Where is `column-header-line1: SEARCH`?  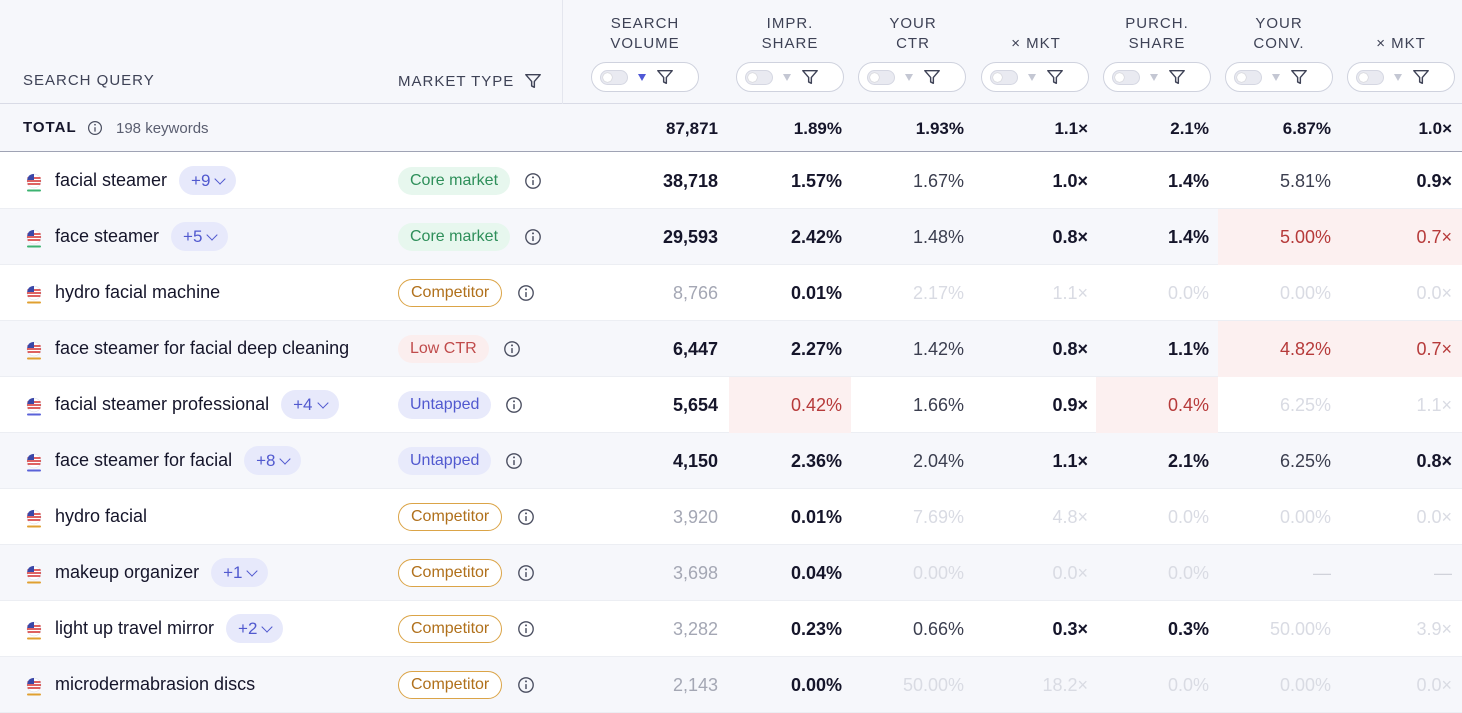 column-header-line1: SEARCH is located at coordinates (645, 23).